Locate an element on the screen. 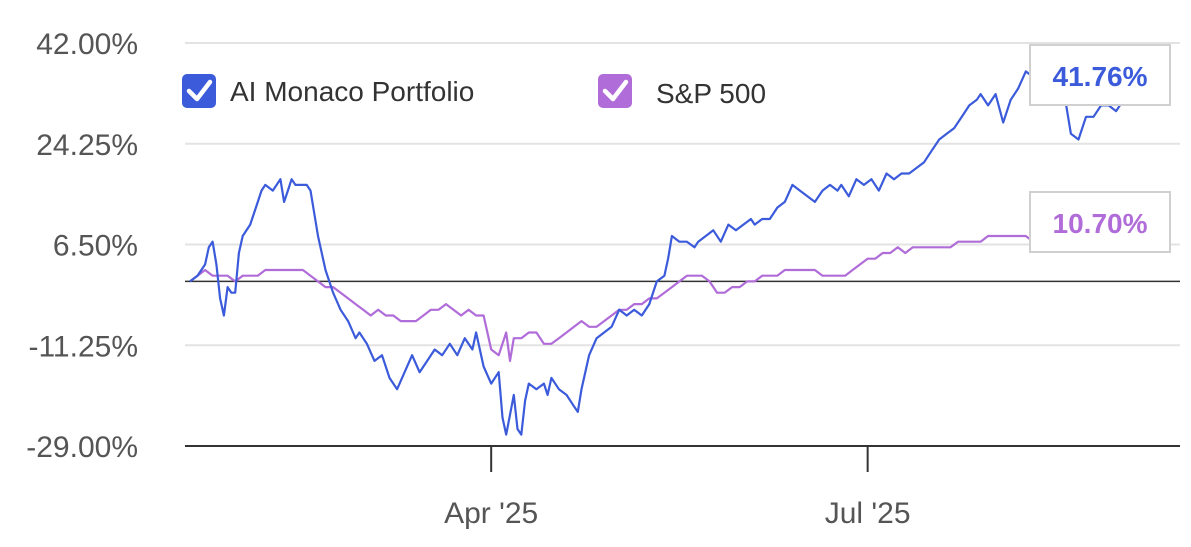  x-tick-label: Jul '25 is located at coordinates (868, 513).